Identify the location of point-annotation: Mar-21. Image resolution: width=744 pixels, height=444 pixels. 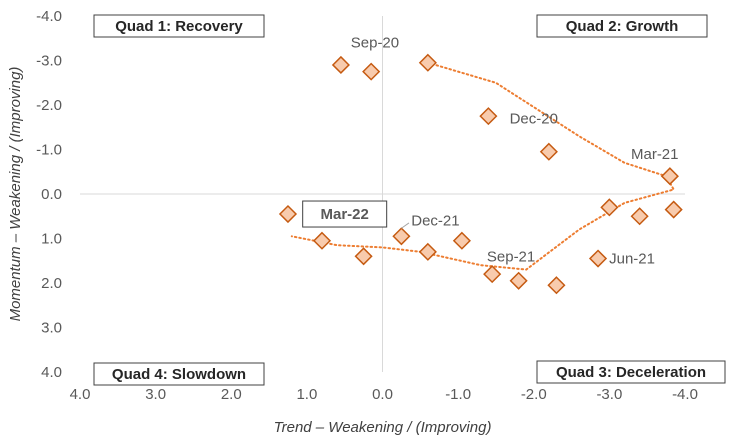
(655, 154).